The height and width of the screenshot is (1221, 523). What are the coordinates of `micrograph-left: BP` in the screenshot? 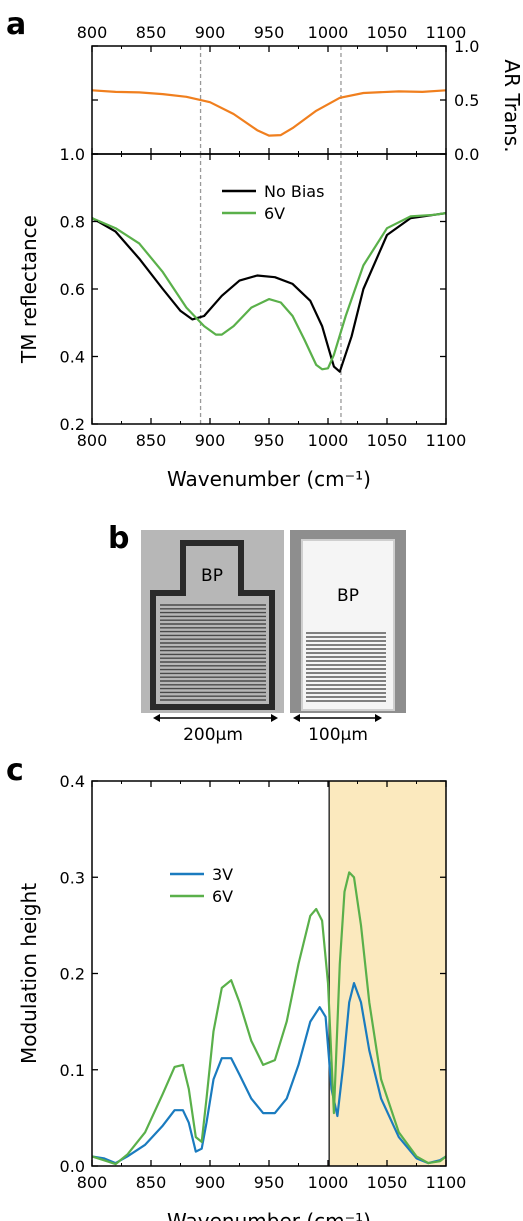 It's located at (212, 621).